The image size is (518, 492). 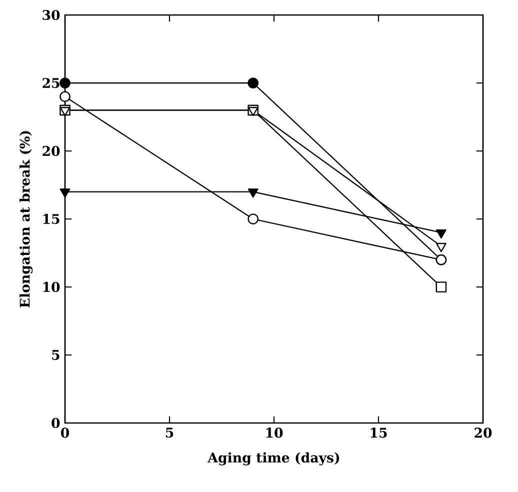 I want to click on x-tick-label: 20, so click(x=483, y=433).